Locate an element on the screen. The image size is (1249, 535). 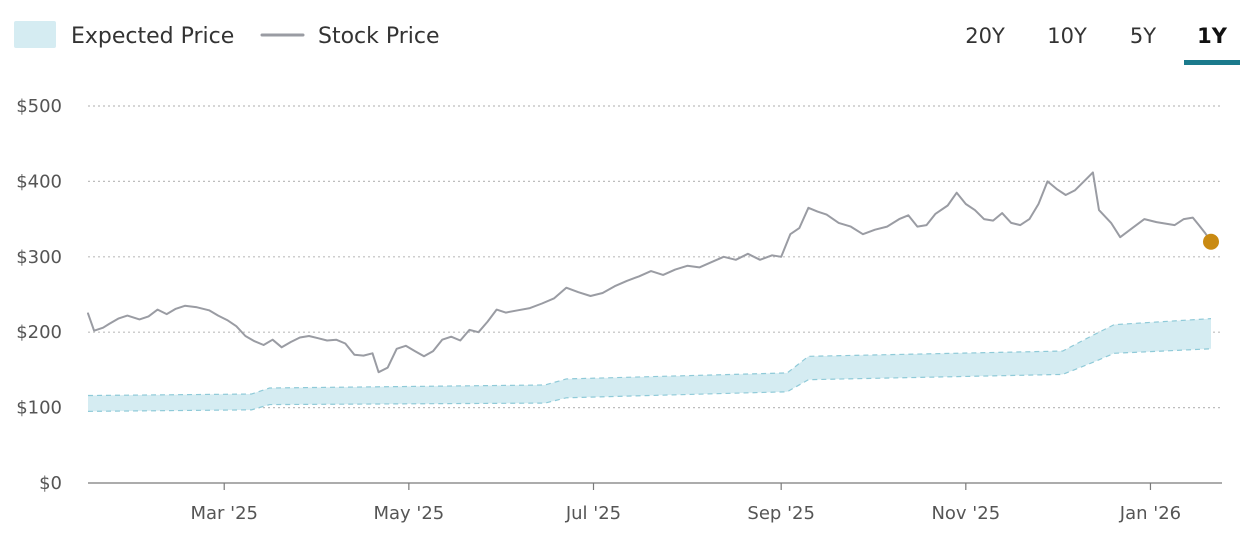
y-tick-label: $0 is located at coordinates (50, 483).